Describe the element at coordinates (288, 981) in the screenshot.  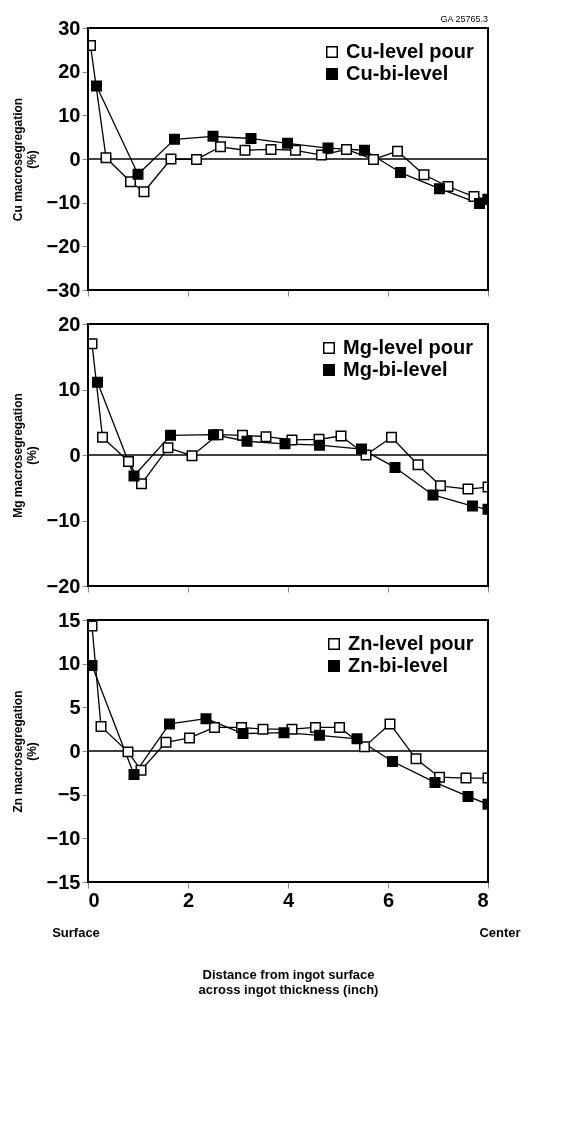
I see `x-axis-title: Distance from ingot surface across ingot thickness (inch)` at that location.